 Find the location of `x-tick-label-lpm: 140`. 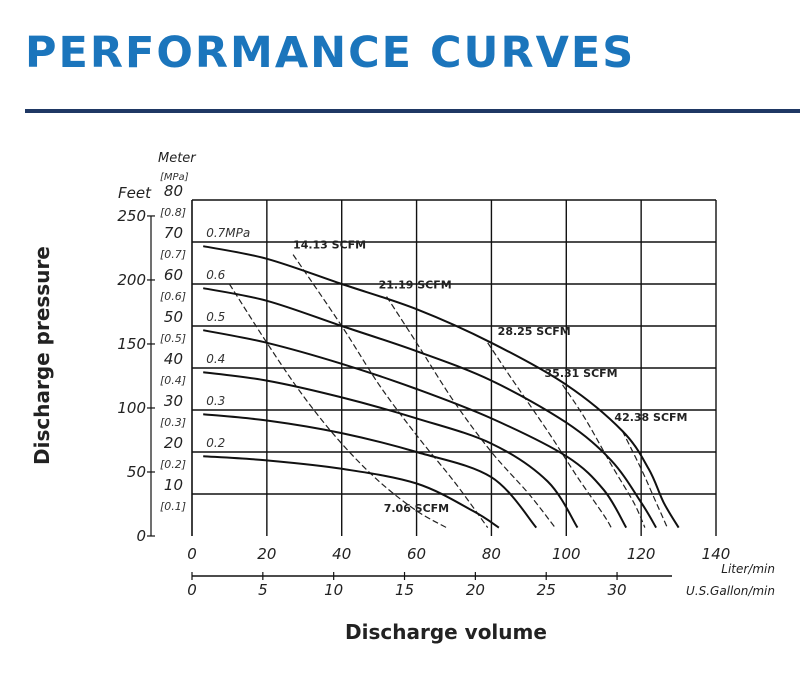

x-tick-label-lpm: 140 is located at coordinates (716, 554).